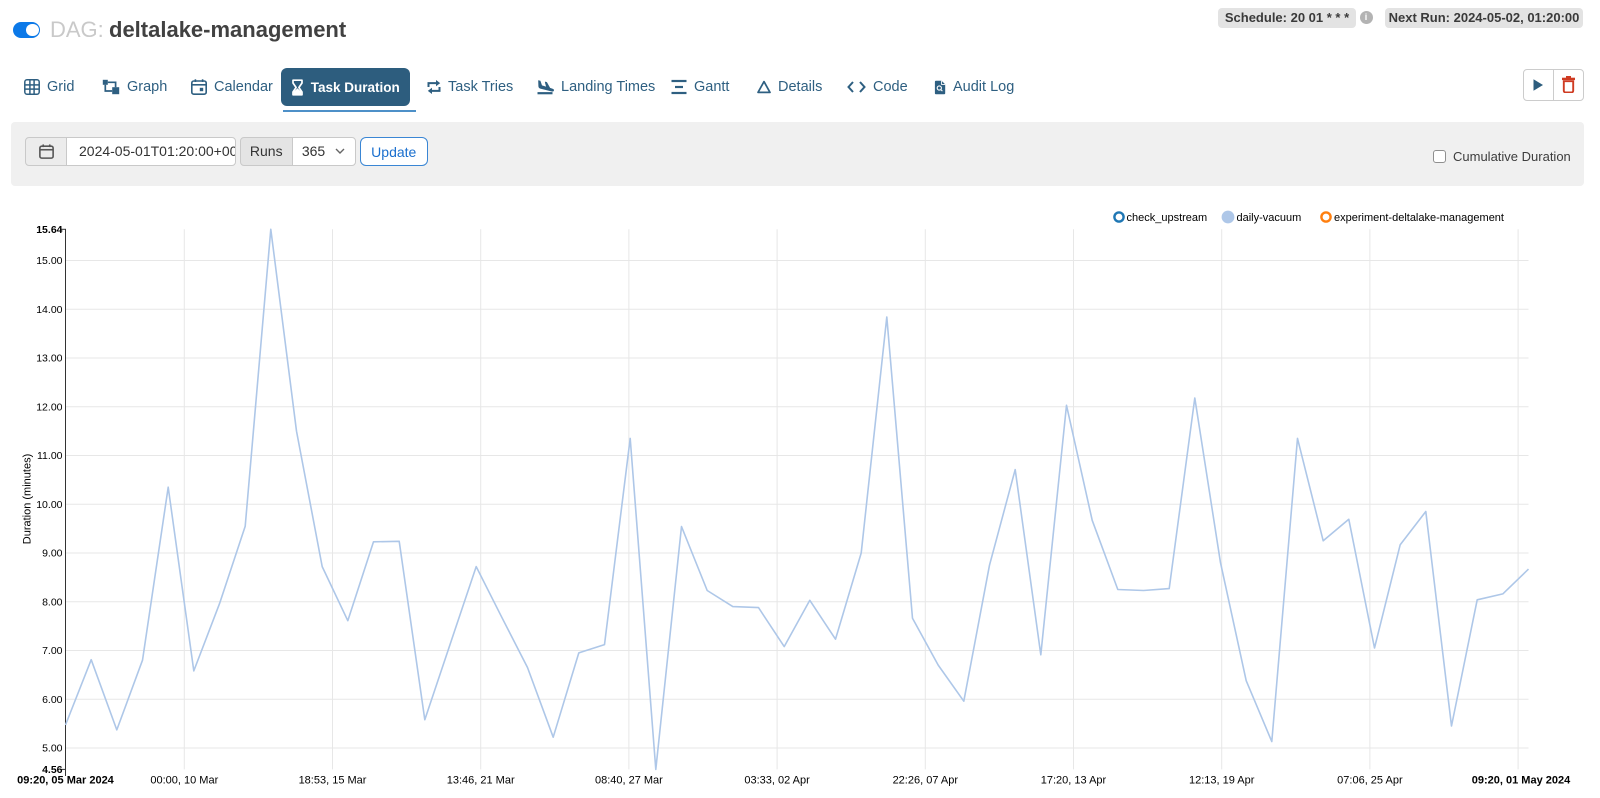  Describe the element at coordinates (52, 651) in the screenshot. I see `svg-text: 7.00` at that location.